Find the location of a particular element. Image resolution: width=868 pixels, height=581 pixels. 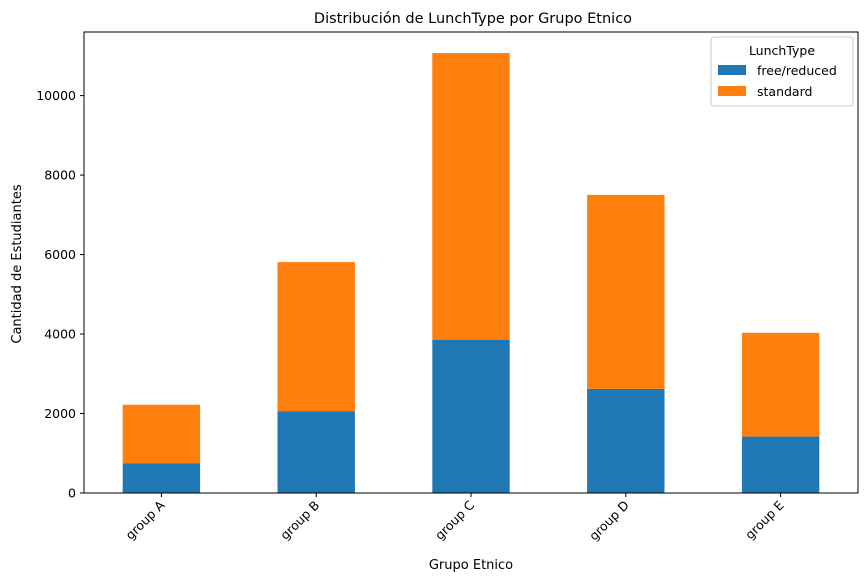

bar-free-reduced-group-e is located at coordinates (780, 464).